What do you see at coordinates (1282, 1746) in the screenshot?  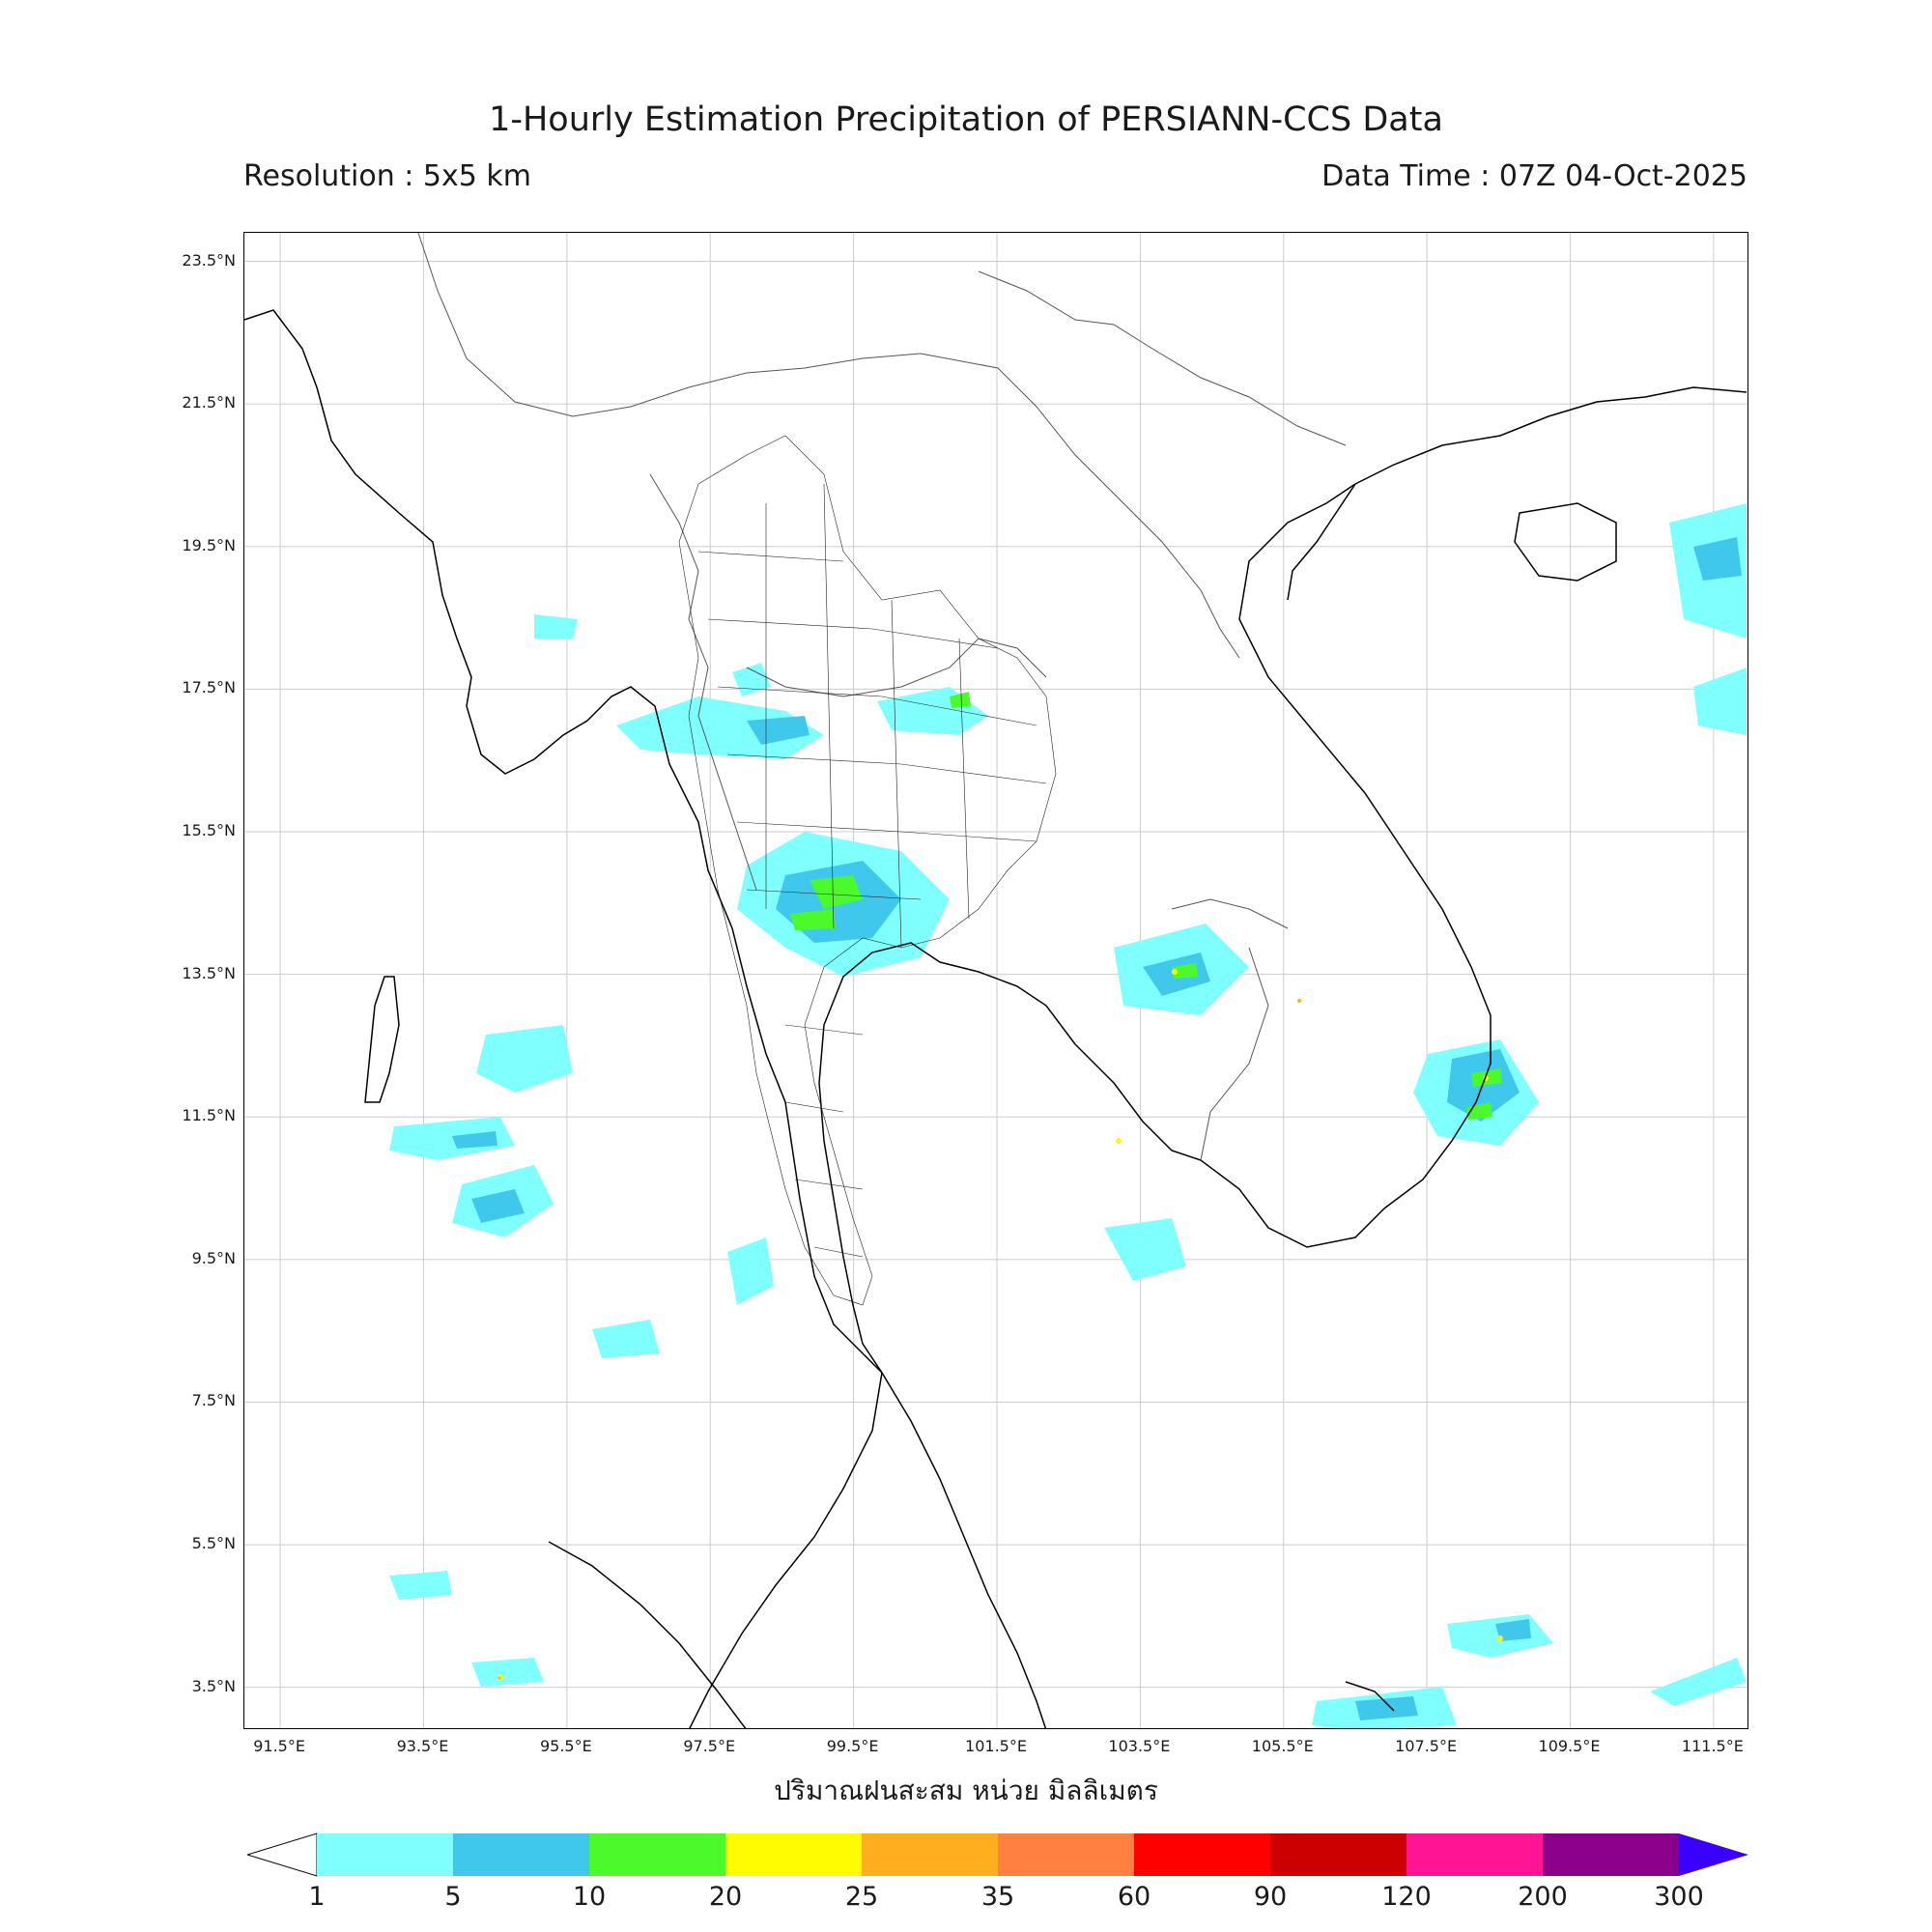 I see `lon-label: 105.5°E` at bounding box center [1282, 1746].